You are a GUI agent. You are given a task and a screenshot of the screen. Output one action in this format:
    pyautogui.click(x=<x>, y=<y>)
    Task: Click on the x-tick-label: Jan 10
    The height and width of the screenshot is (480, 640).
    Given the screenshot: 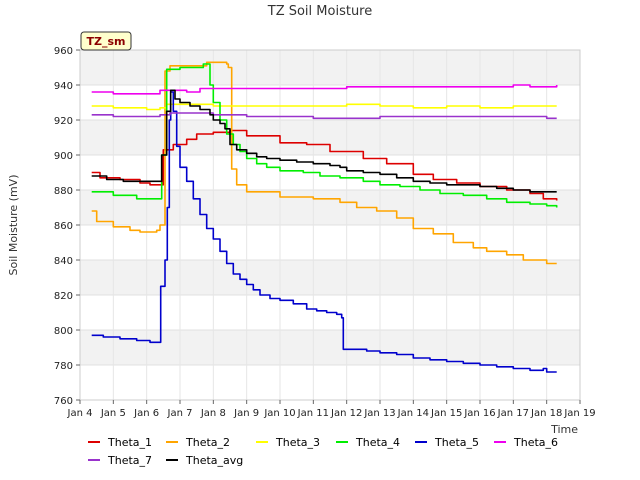 What is the action you would take?
    pyautogui.click(x=279, y=413)
    